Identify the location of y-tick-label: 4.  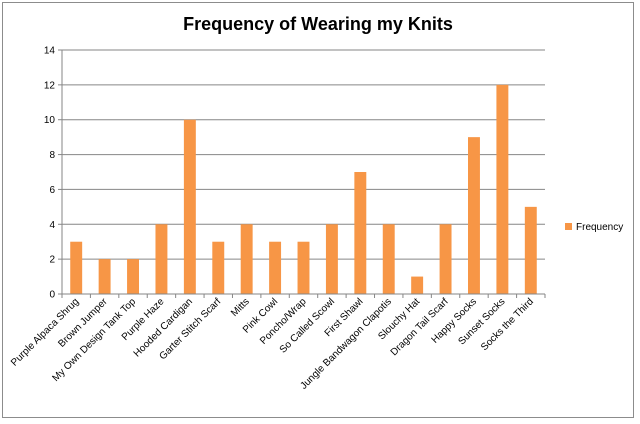
(52, 225).